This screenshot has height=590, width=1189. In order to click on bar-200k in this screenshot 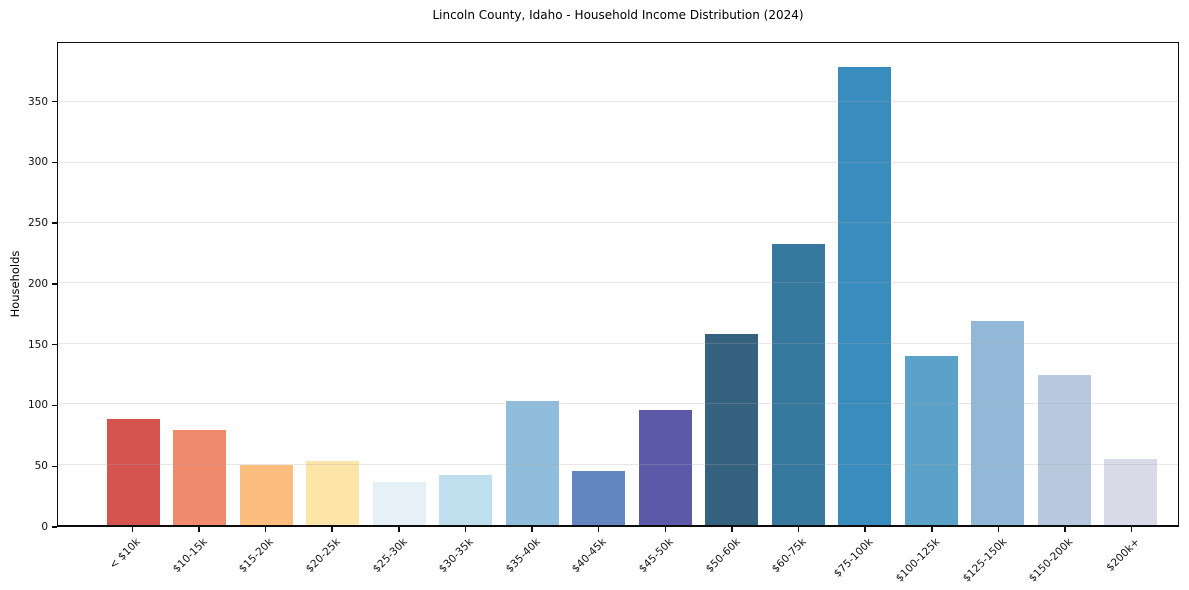, I will do `click(1131, 491)`.